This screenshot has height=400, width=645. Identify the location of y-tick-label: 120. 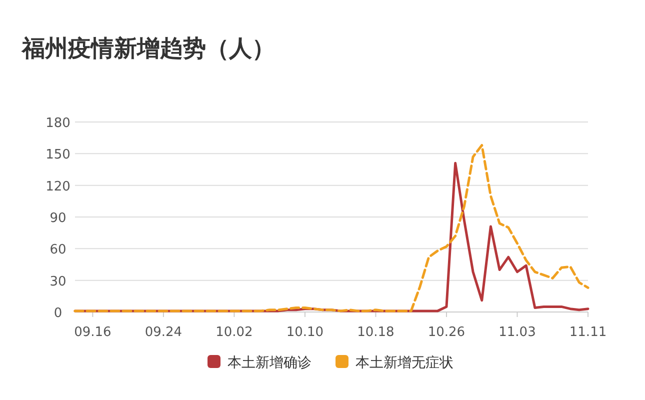
(58, 186).